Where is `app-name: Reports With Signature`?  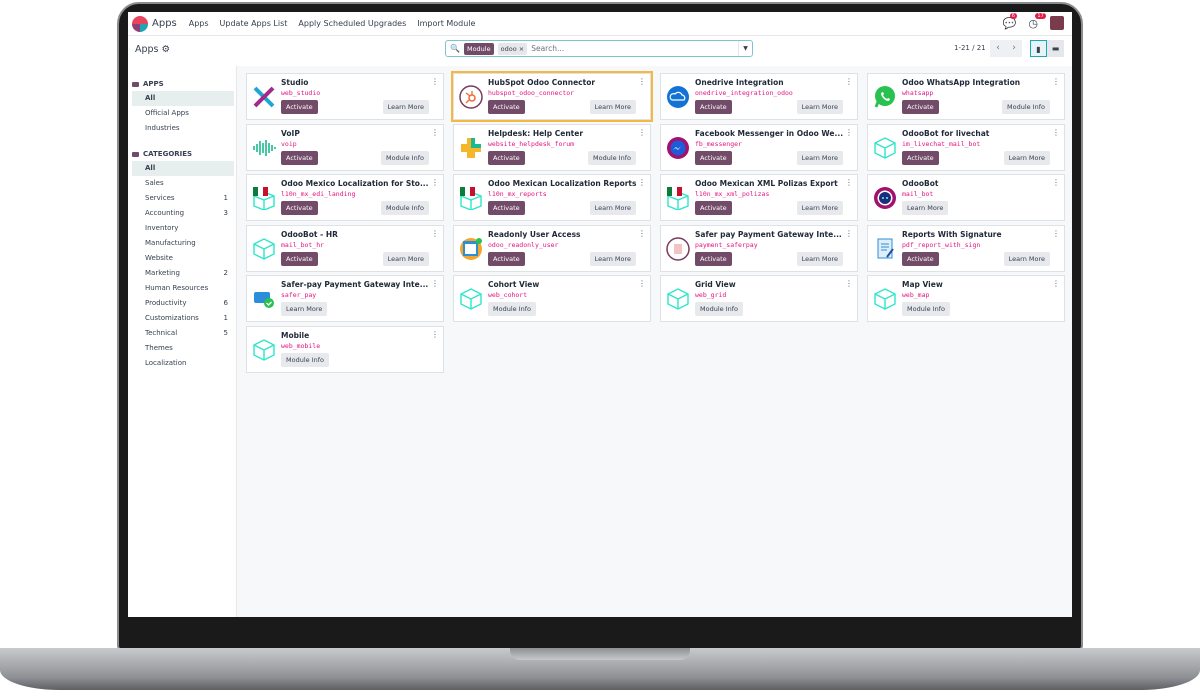
app-name: Reports With Signature is located at coordinates (952, 234).